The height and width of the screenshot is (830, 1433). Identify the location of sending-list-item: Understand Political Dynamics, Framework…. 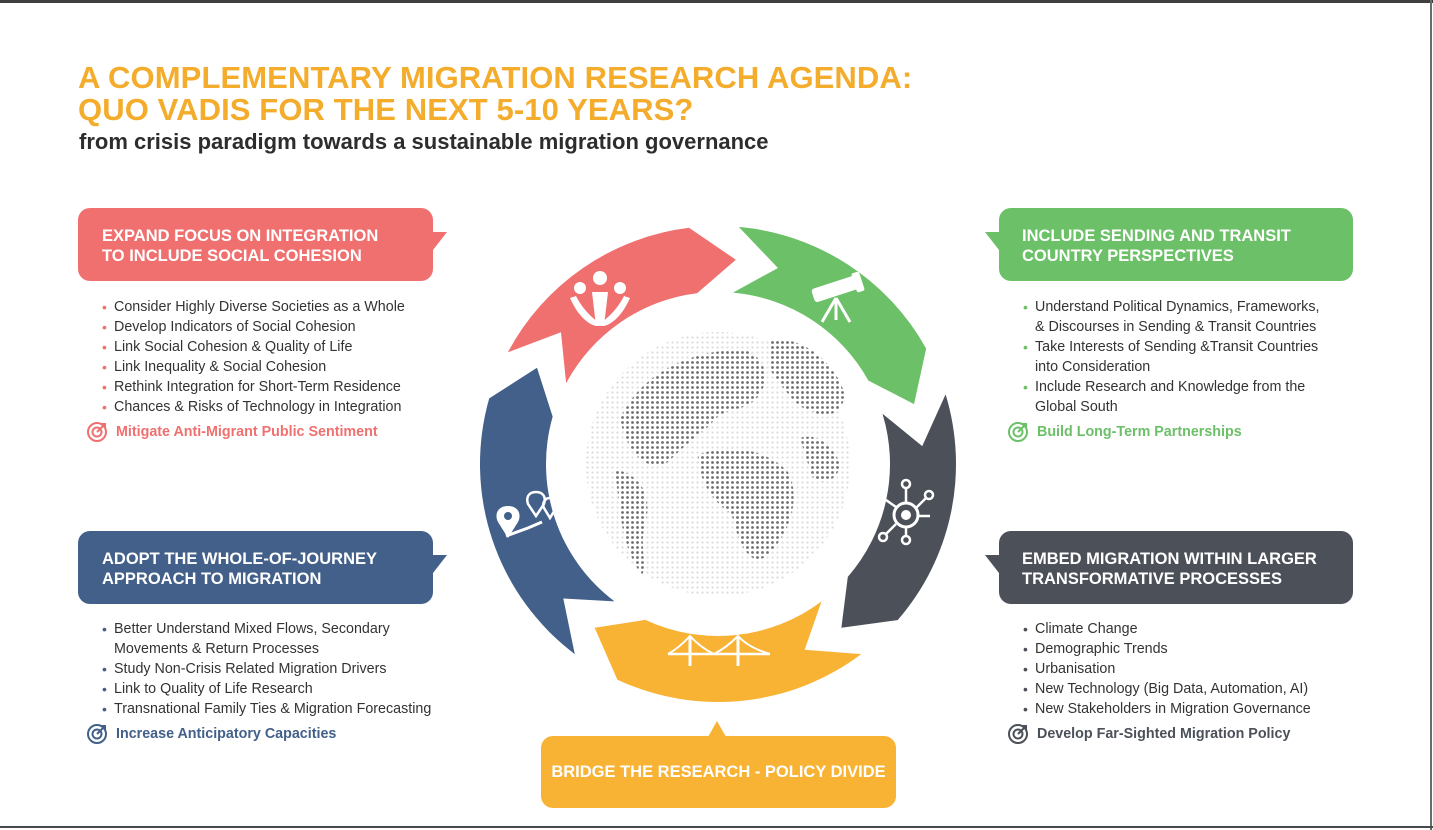
(1171, 307).